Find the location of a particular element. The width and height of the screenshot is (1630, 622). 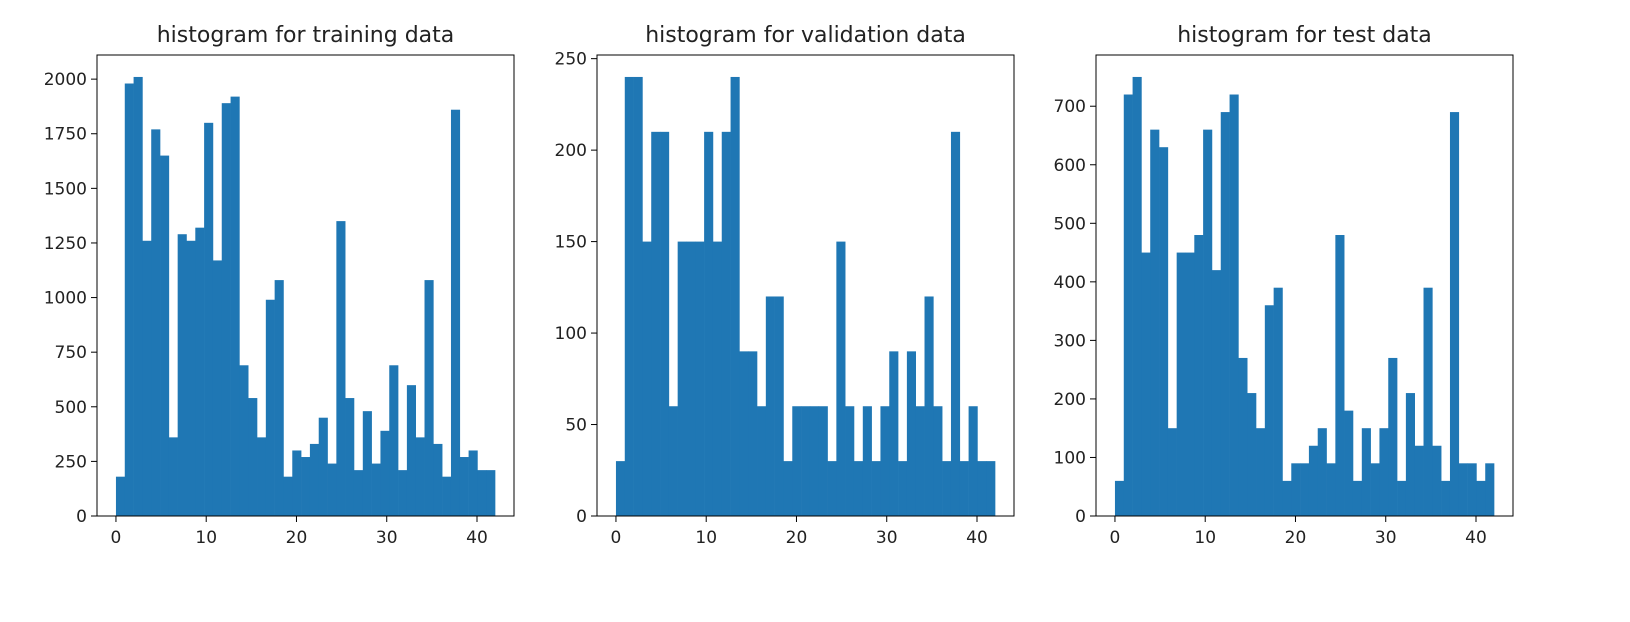

y-tick-label: 700 is located at coordinates (1070, 107).